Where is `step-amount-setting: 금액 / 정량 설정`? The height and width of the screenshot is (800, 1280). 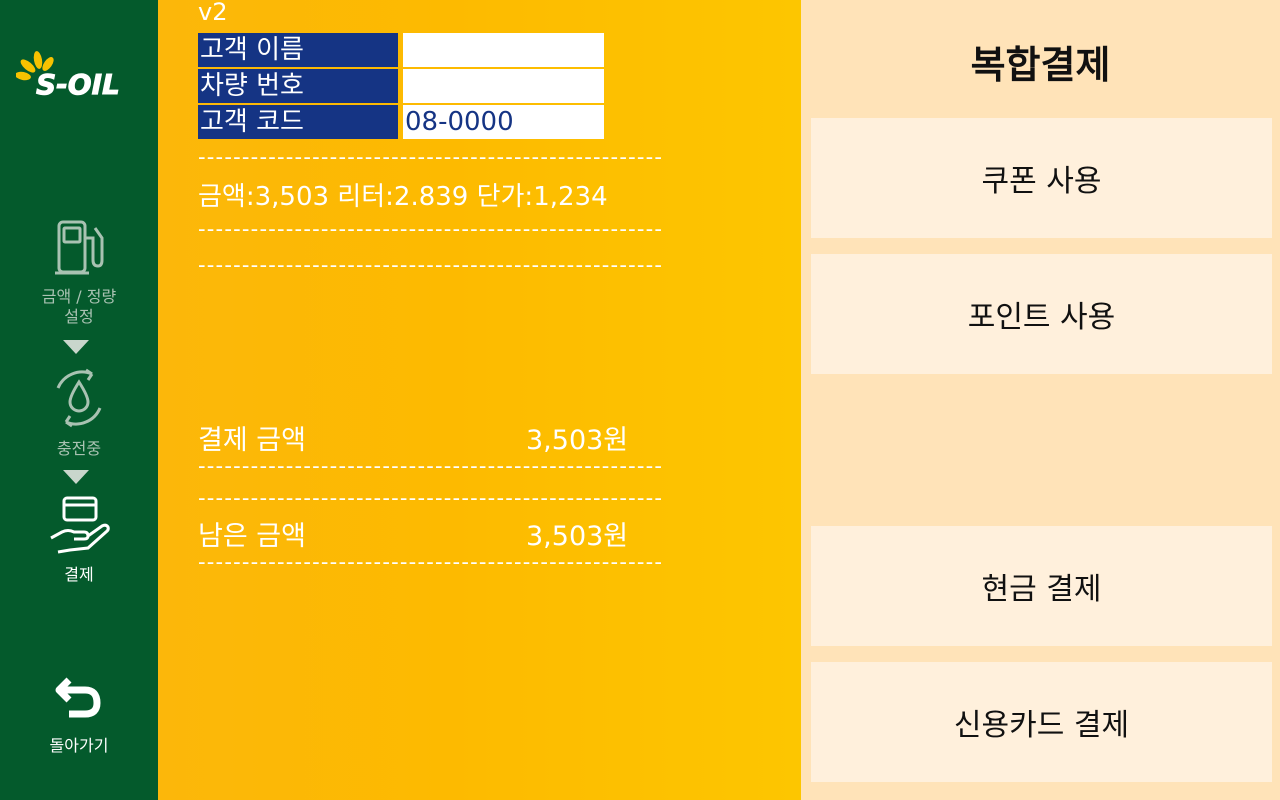 step-amount-setting: 금액 / 정량 설정 is located at coordinates (79, 271).